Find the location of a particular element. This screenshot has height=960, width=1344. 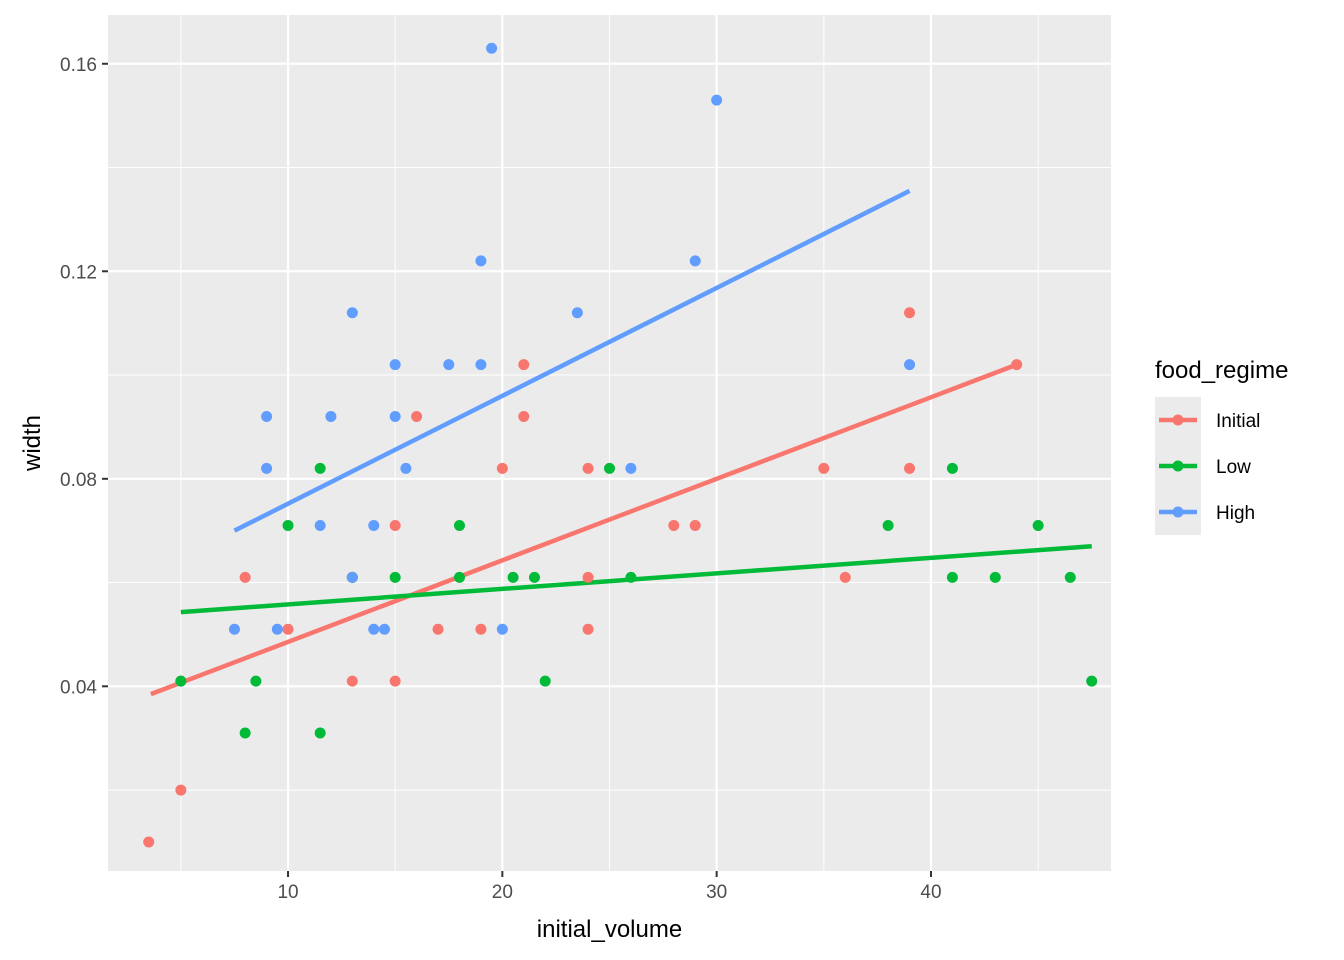

x-tick-label: 30 is located at coordinates (716, 892).